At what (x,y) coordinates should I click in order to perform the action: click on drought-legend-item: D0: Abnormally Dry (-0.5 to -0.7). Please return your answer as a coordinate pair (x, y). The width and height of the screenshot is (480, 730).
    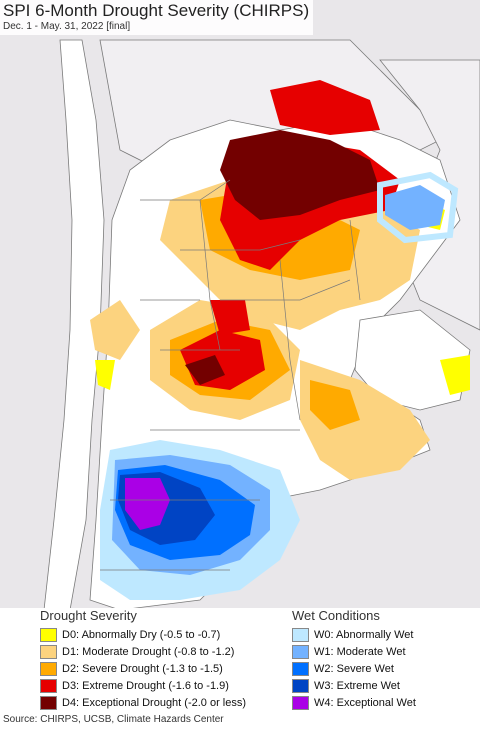
    Looking at the image, I should click on (143, 635).